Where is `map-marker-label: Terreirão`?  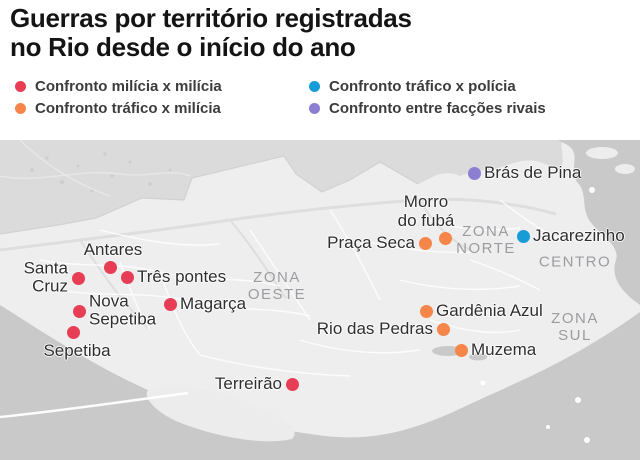
map-marker-label: Terreirão is located at coordinates (248, 383).